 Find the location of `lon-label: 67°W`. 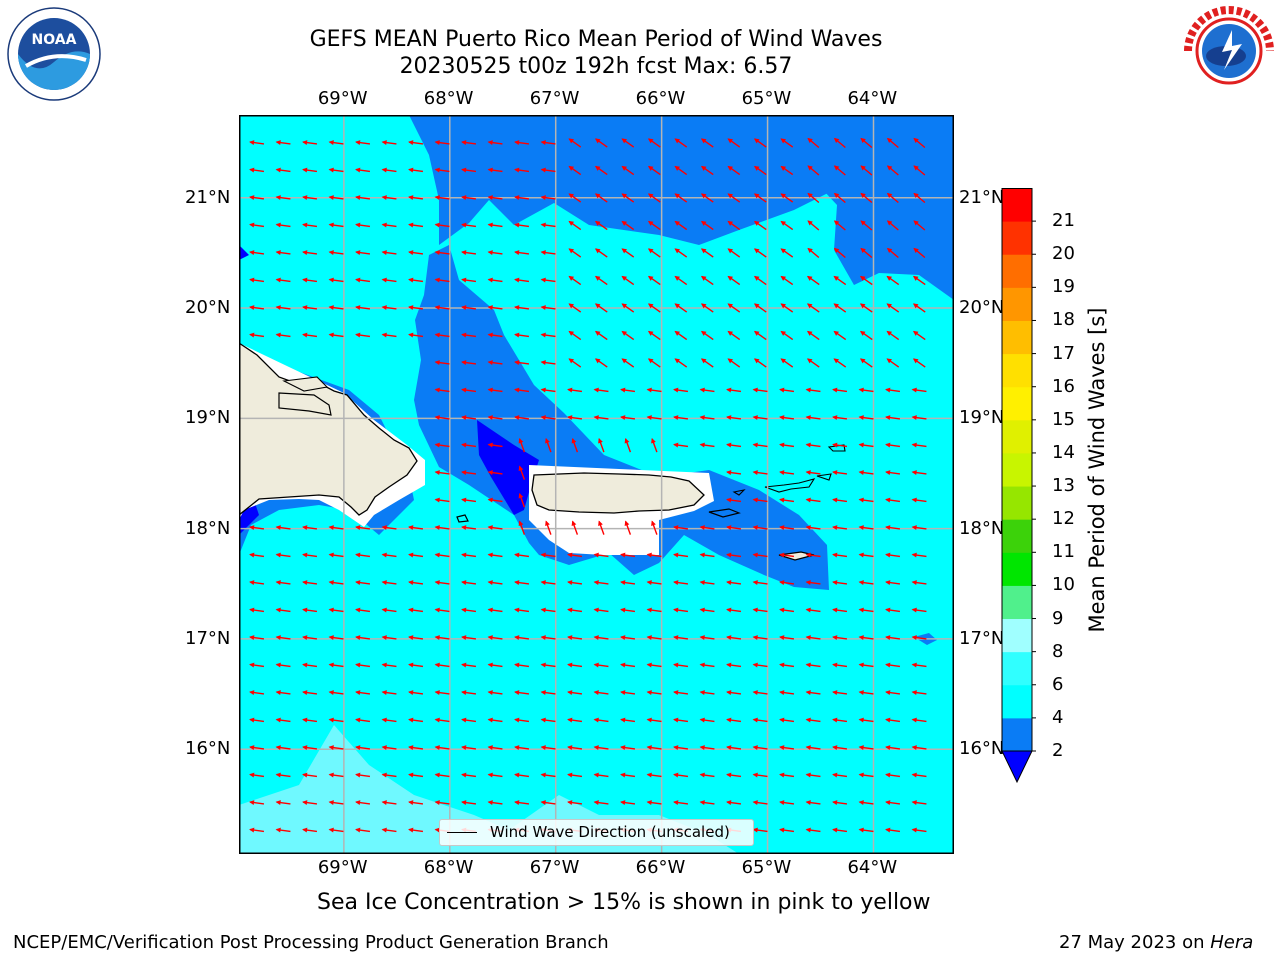

lon-label: 67°W is located at coordinates (554, 98).